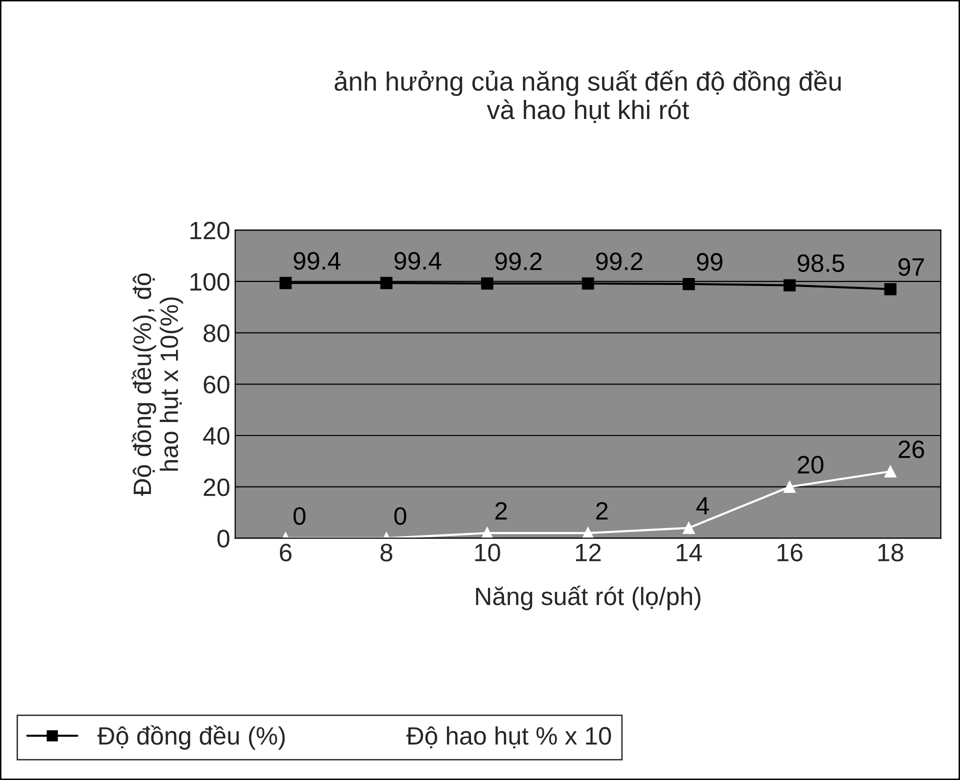 This screenshot has height=780, width=960. I want to click on x-tick-label: 16, so click(790, 553).